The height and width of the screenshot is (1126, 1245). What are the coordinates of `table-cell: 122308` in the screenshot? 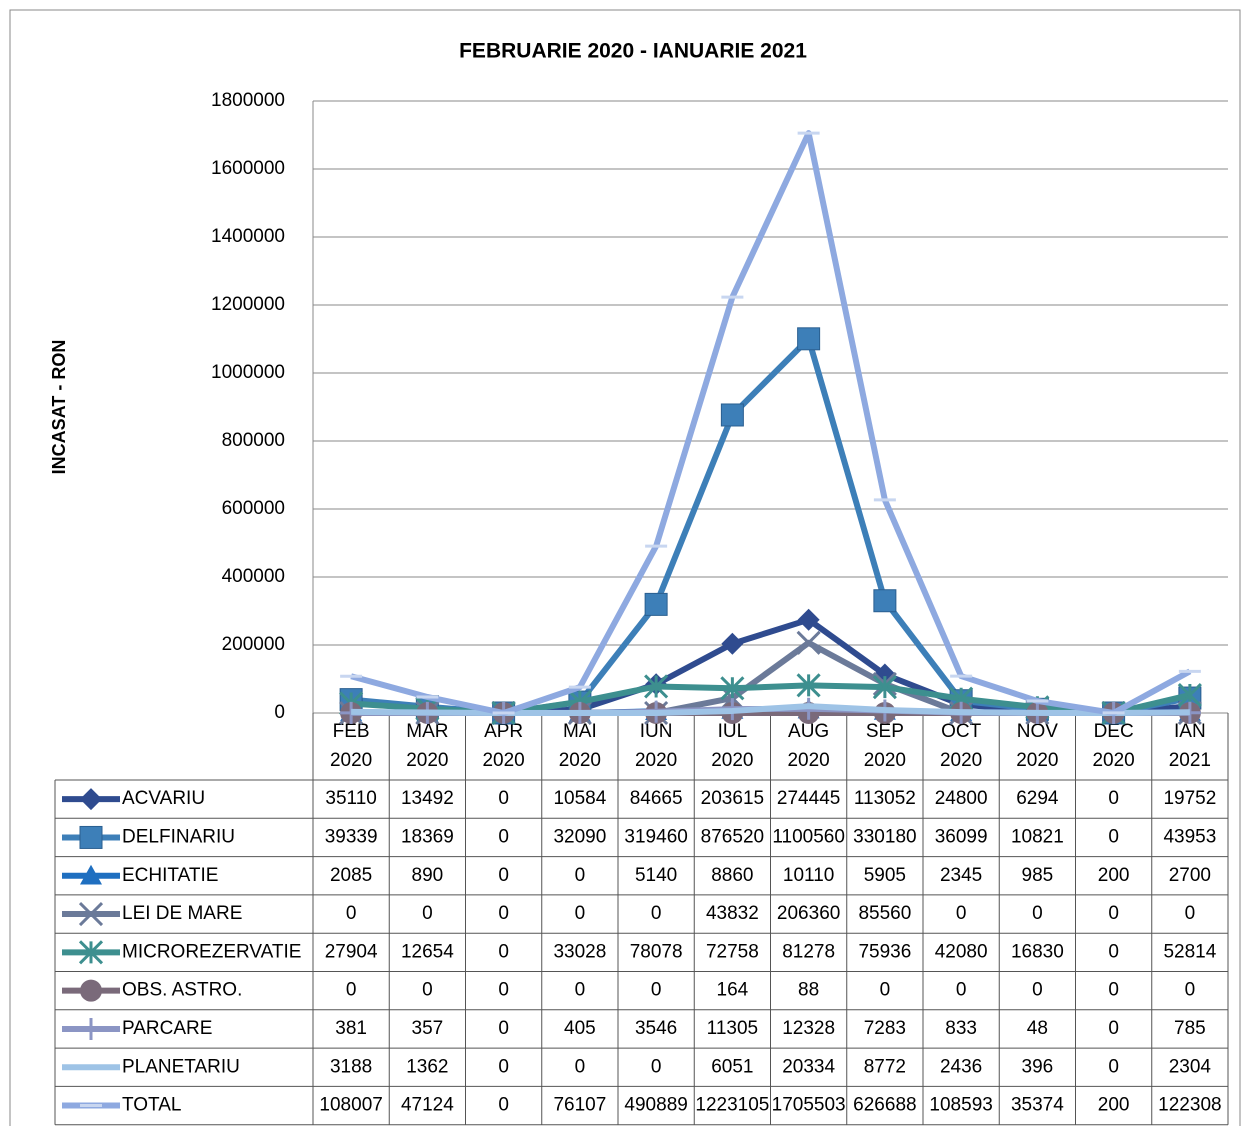 It's located at (1189, 1105).